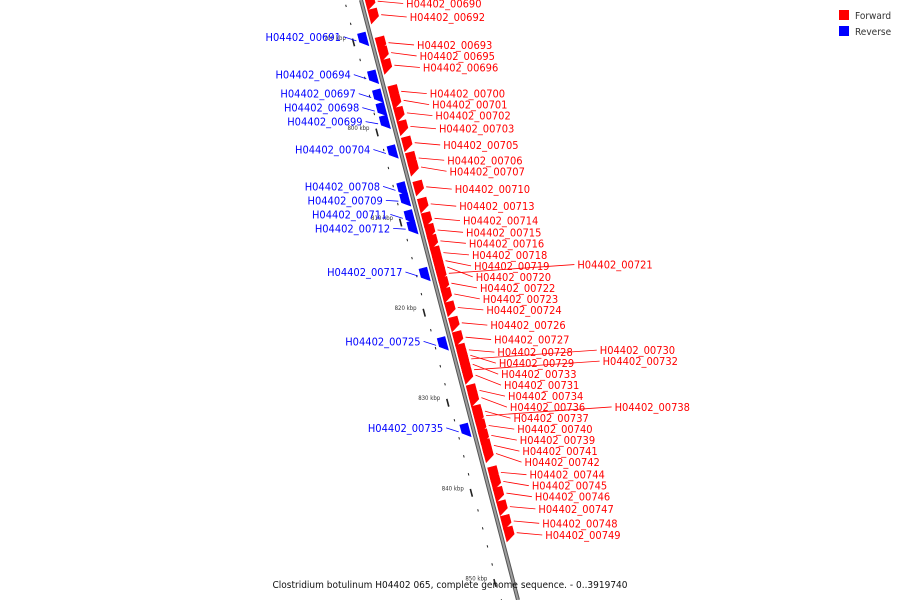 The width and height of the screenshot is (900, 600). I want to click on gene-label-H04402_00724: H04402_00724, so click(523, 310).